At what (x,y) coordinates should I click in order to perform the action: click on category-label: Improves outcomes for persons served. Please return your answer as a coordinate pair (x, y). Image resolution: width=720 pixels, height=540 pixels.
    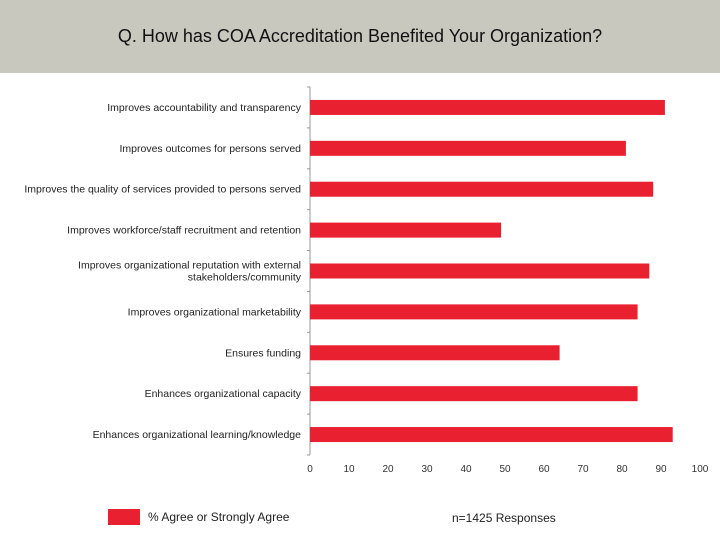
    Looking at the image, I should click on (211, 149).